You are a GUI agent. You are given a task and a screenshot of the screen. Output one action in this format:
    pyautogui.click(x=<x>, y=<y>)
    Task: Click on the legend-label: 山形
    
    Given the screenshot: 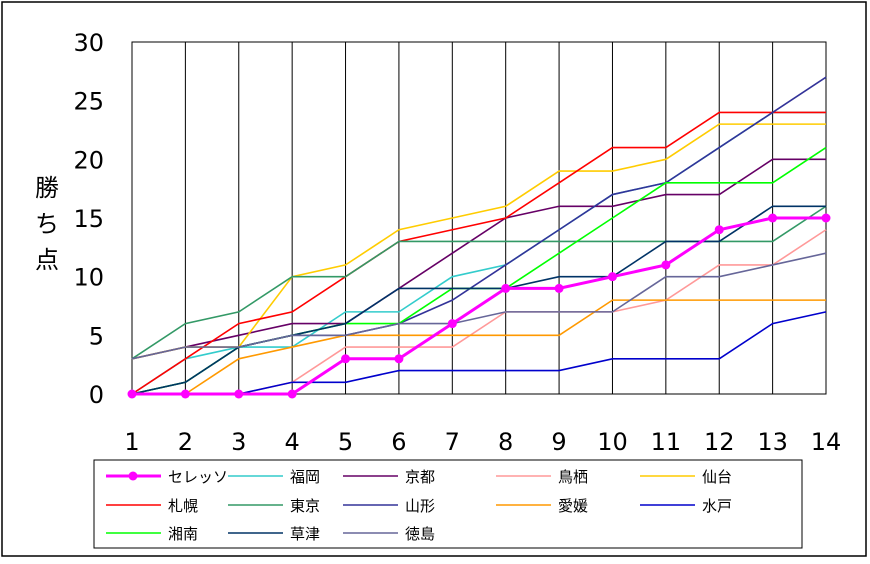 What is the action you would take?
    pyautogui.click(x=420, y=506)
    